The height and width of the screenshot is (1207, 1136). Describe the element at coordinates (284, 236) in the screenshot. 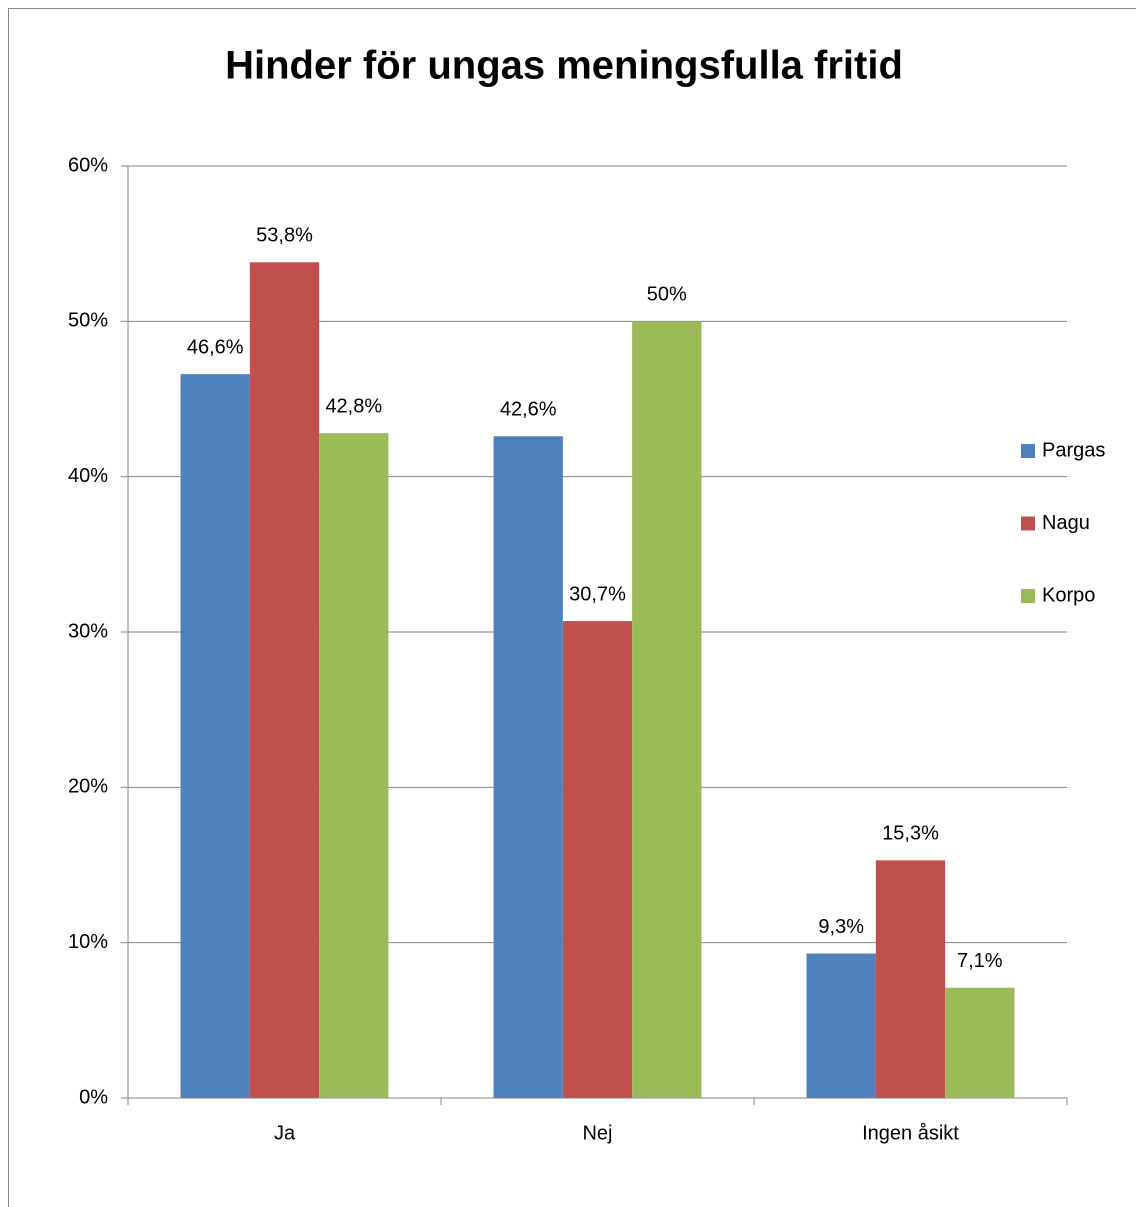

I see `value-label: 53,8%` at that location.